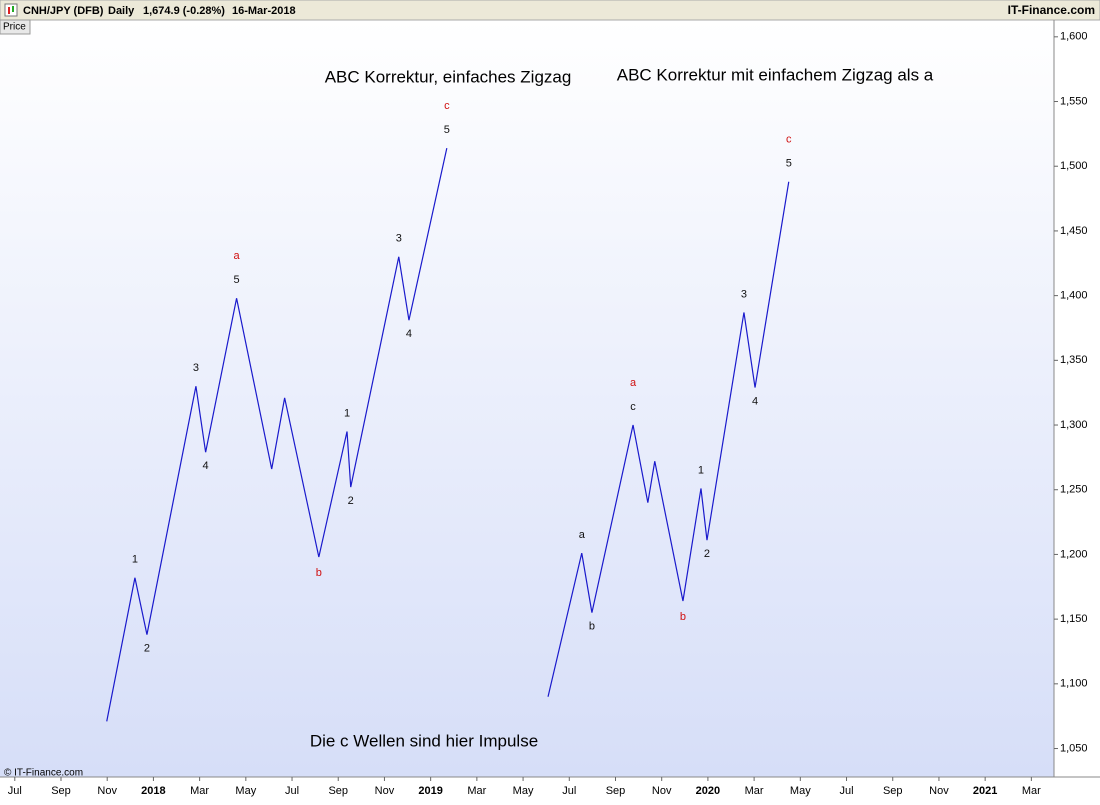 Image resolution: width=1100 pixels, height=805 pixels. I want to click on panel-label-box, so click(15, 27).